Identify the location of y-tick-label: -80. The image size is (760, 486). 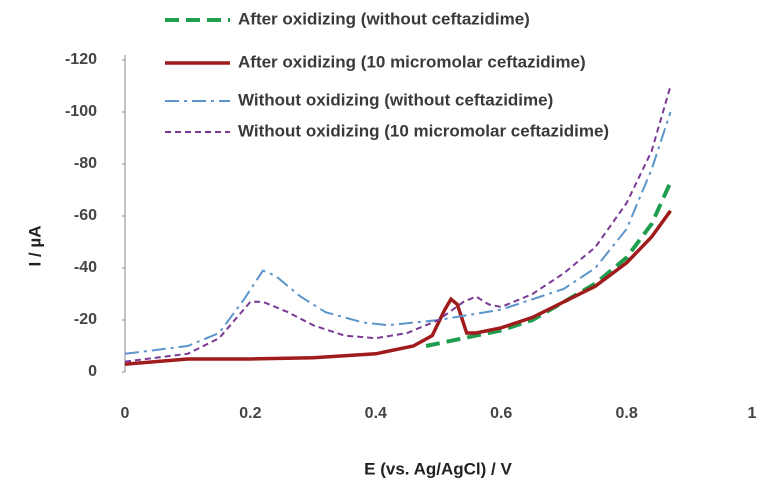
(85, 163).